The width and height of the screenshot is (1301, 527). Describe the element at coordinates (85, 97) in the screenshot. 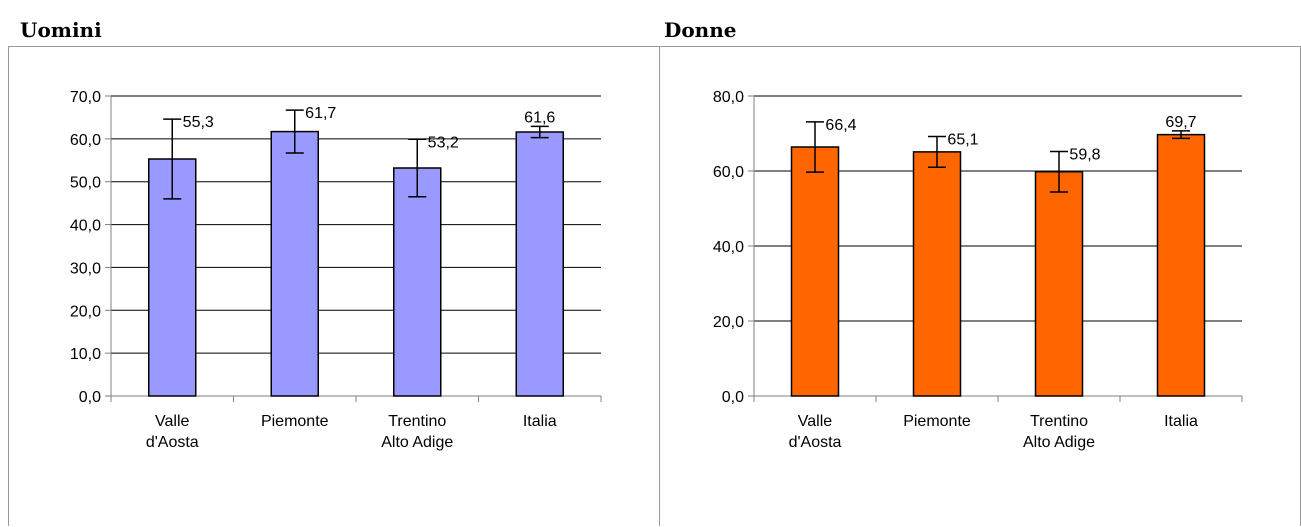

I see `y-tick-label: 70,0` at that location.